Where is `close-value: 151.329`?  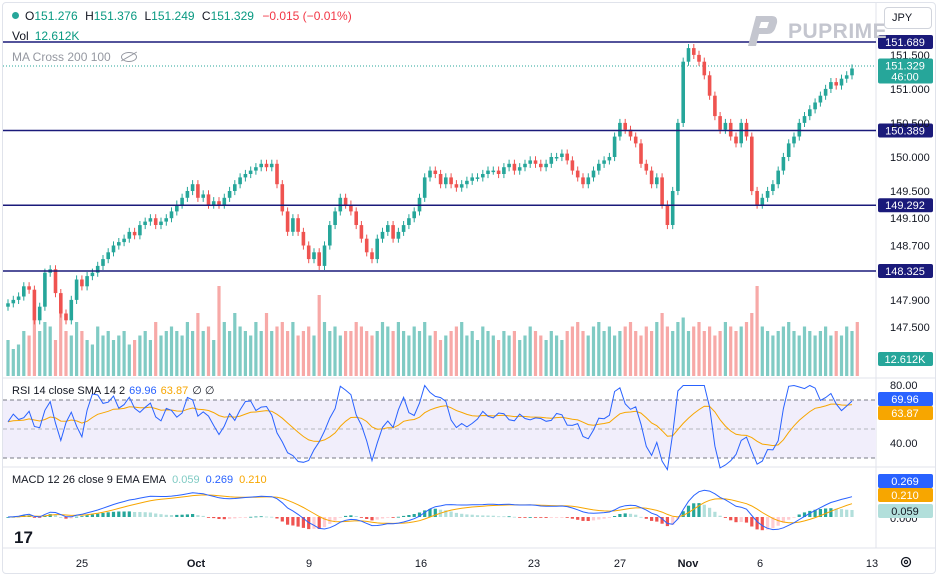 close-value: 151.329 is located at coordinates (232, 16).